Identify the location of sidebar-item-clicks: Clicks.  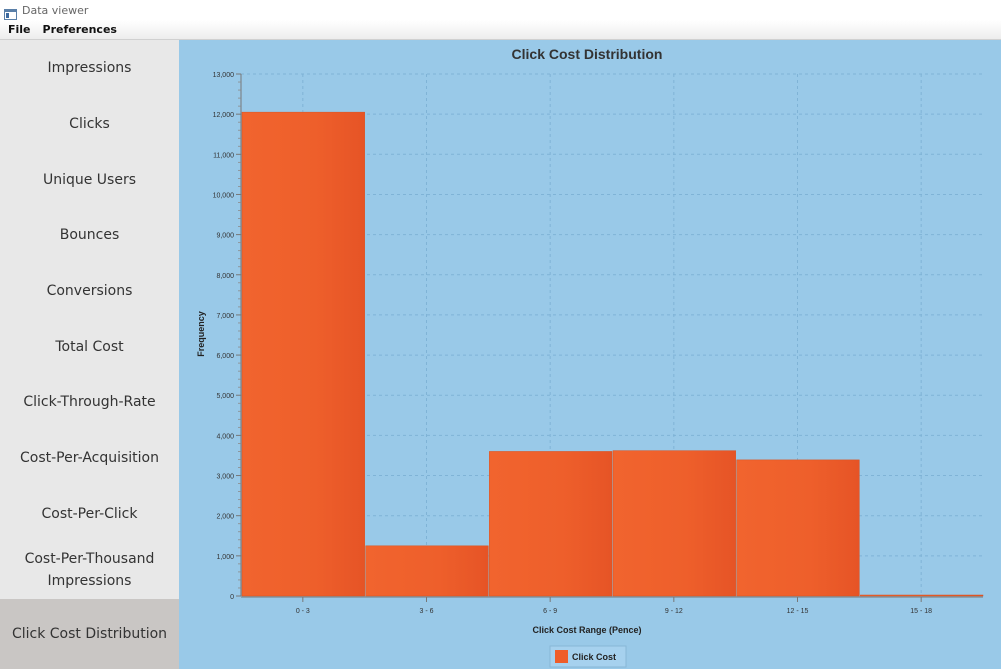
(89, 124).